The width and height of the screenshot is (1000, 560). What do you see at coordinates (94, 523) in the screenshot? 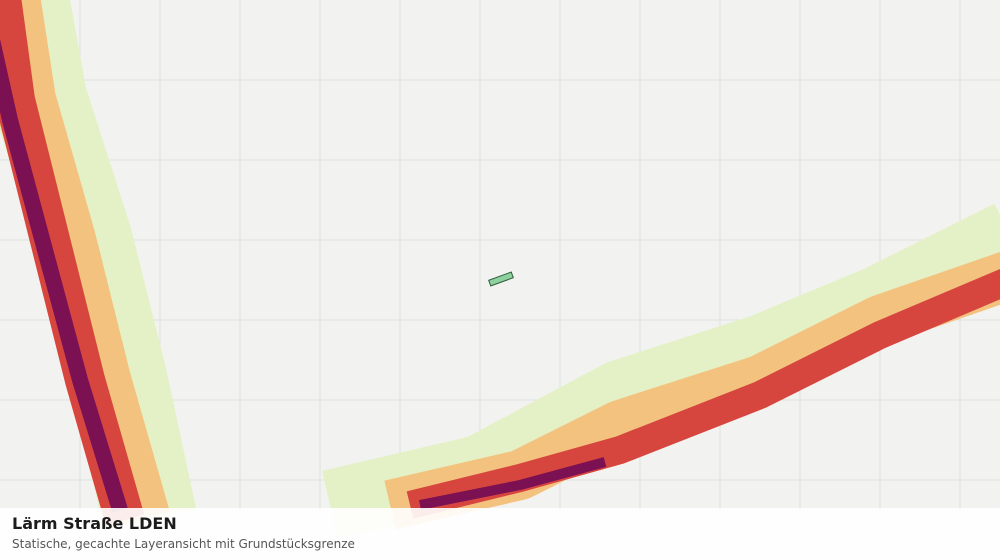
I see `layer-title: Lärm Straße LDEN` at bounding box center [94, 523].